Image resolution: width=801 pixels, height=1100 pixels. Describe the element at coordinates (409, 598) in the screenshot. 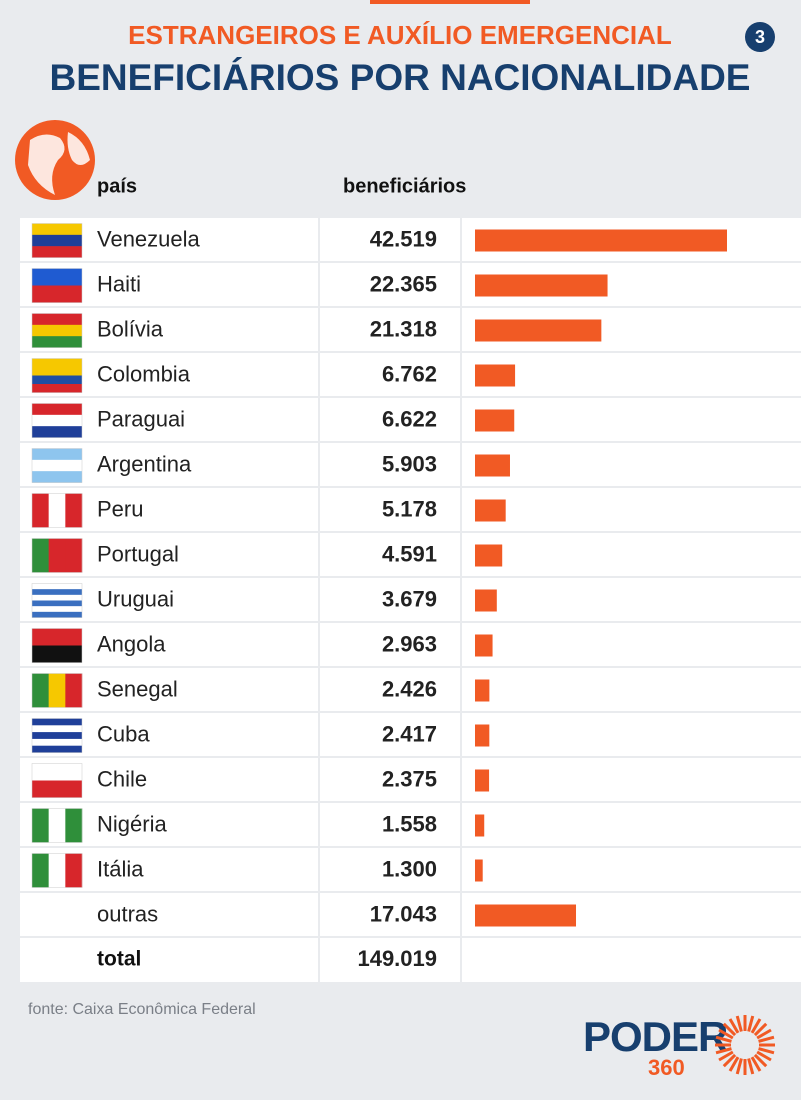

I see `value-label: 3.679` at that location.